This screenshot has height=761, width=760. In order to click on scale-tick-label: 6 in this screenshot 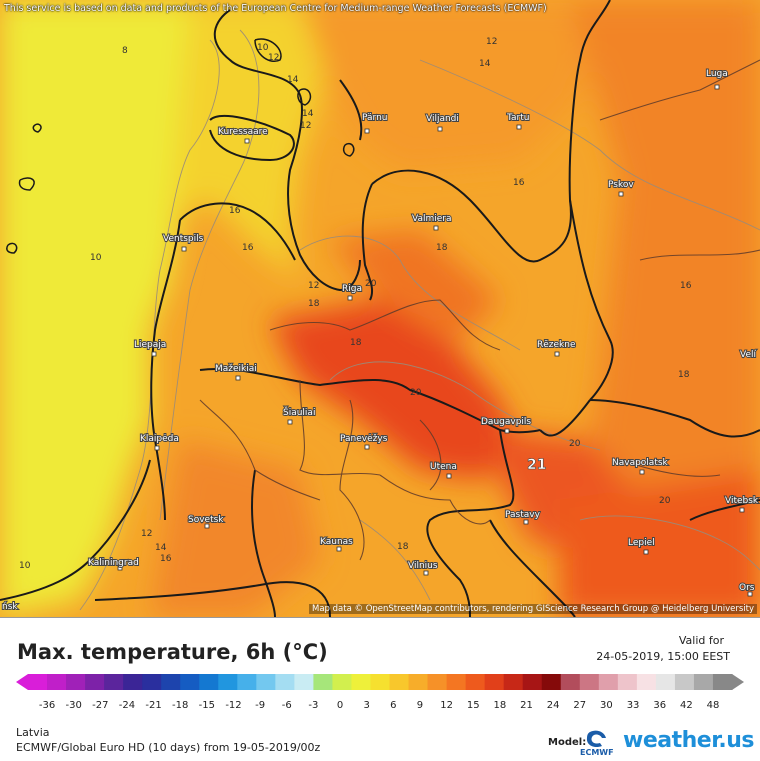, I will do `click(393, 705)`.